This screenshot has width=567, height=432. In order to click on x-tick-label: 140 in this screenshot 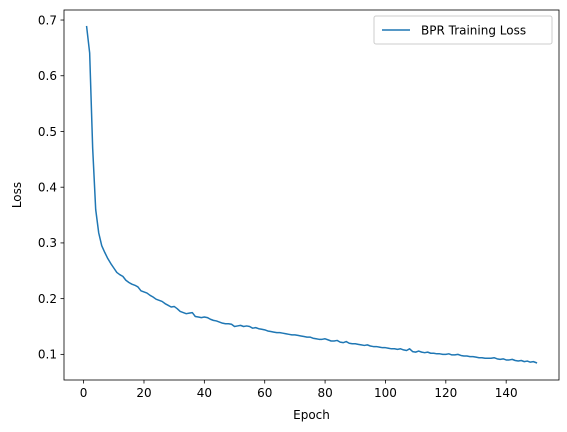, I will do `click(506, 393)`.